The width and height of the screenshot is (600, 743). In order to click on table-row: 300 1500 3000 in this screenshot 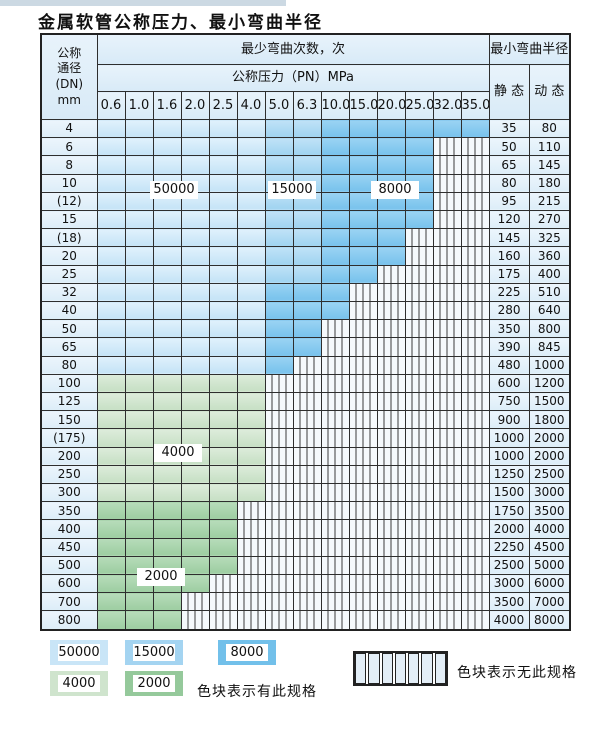, I will do `click(305, 493)`.